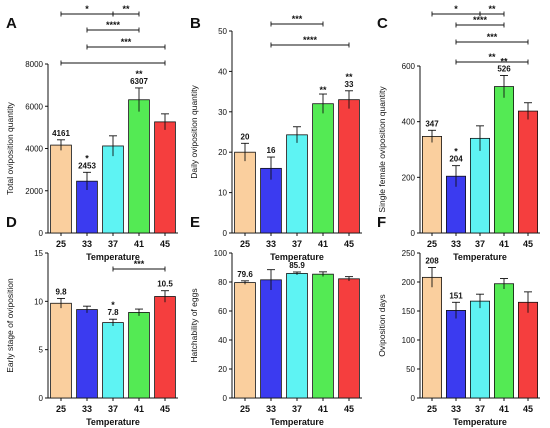 The height and width of the screenshot is (428, 550). What do you see at coordinates (382, 325) in the screenshot?
I see `y-axis-title: Oviposition days` at bounding box center [382, 325].